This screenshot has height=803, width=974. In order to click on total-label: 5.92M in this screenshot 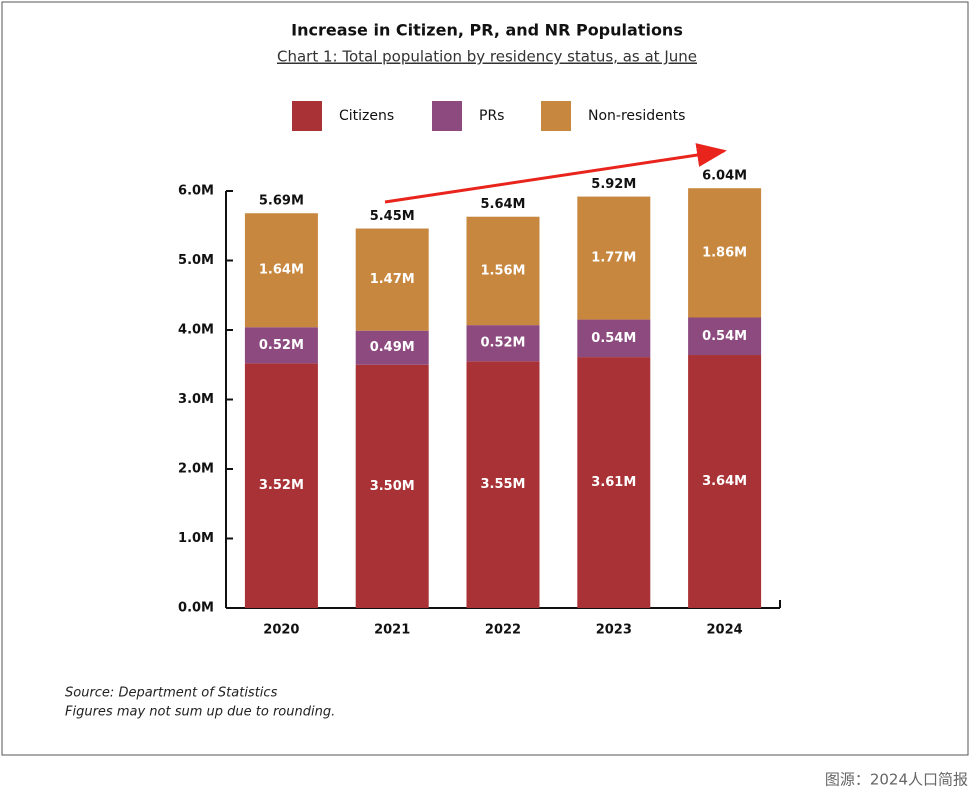, I will do `click(613, 184)`.